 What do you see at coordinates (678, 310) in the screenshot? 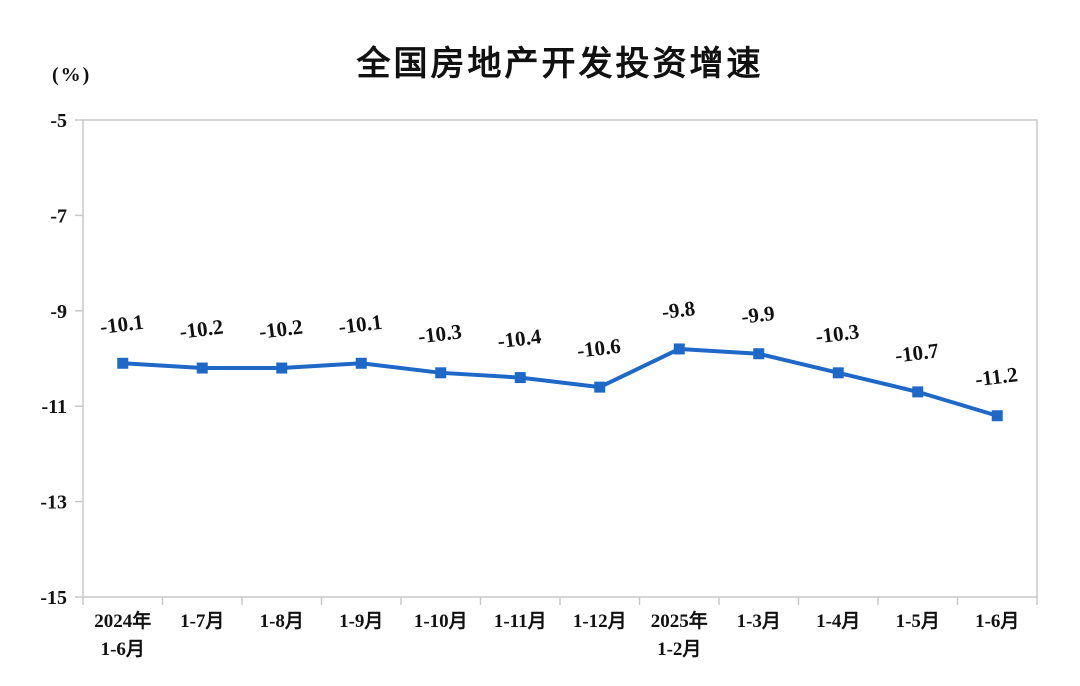
I see `data-point-label: -9.8` at bounding box center [678, 310].